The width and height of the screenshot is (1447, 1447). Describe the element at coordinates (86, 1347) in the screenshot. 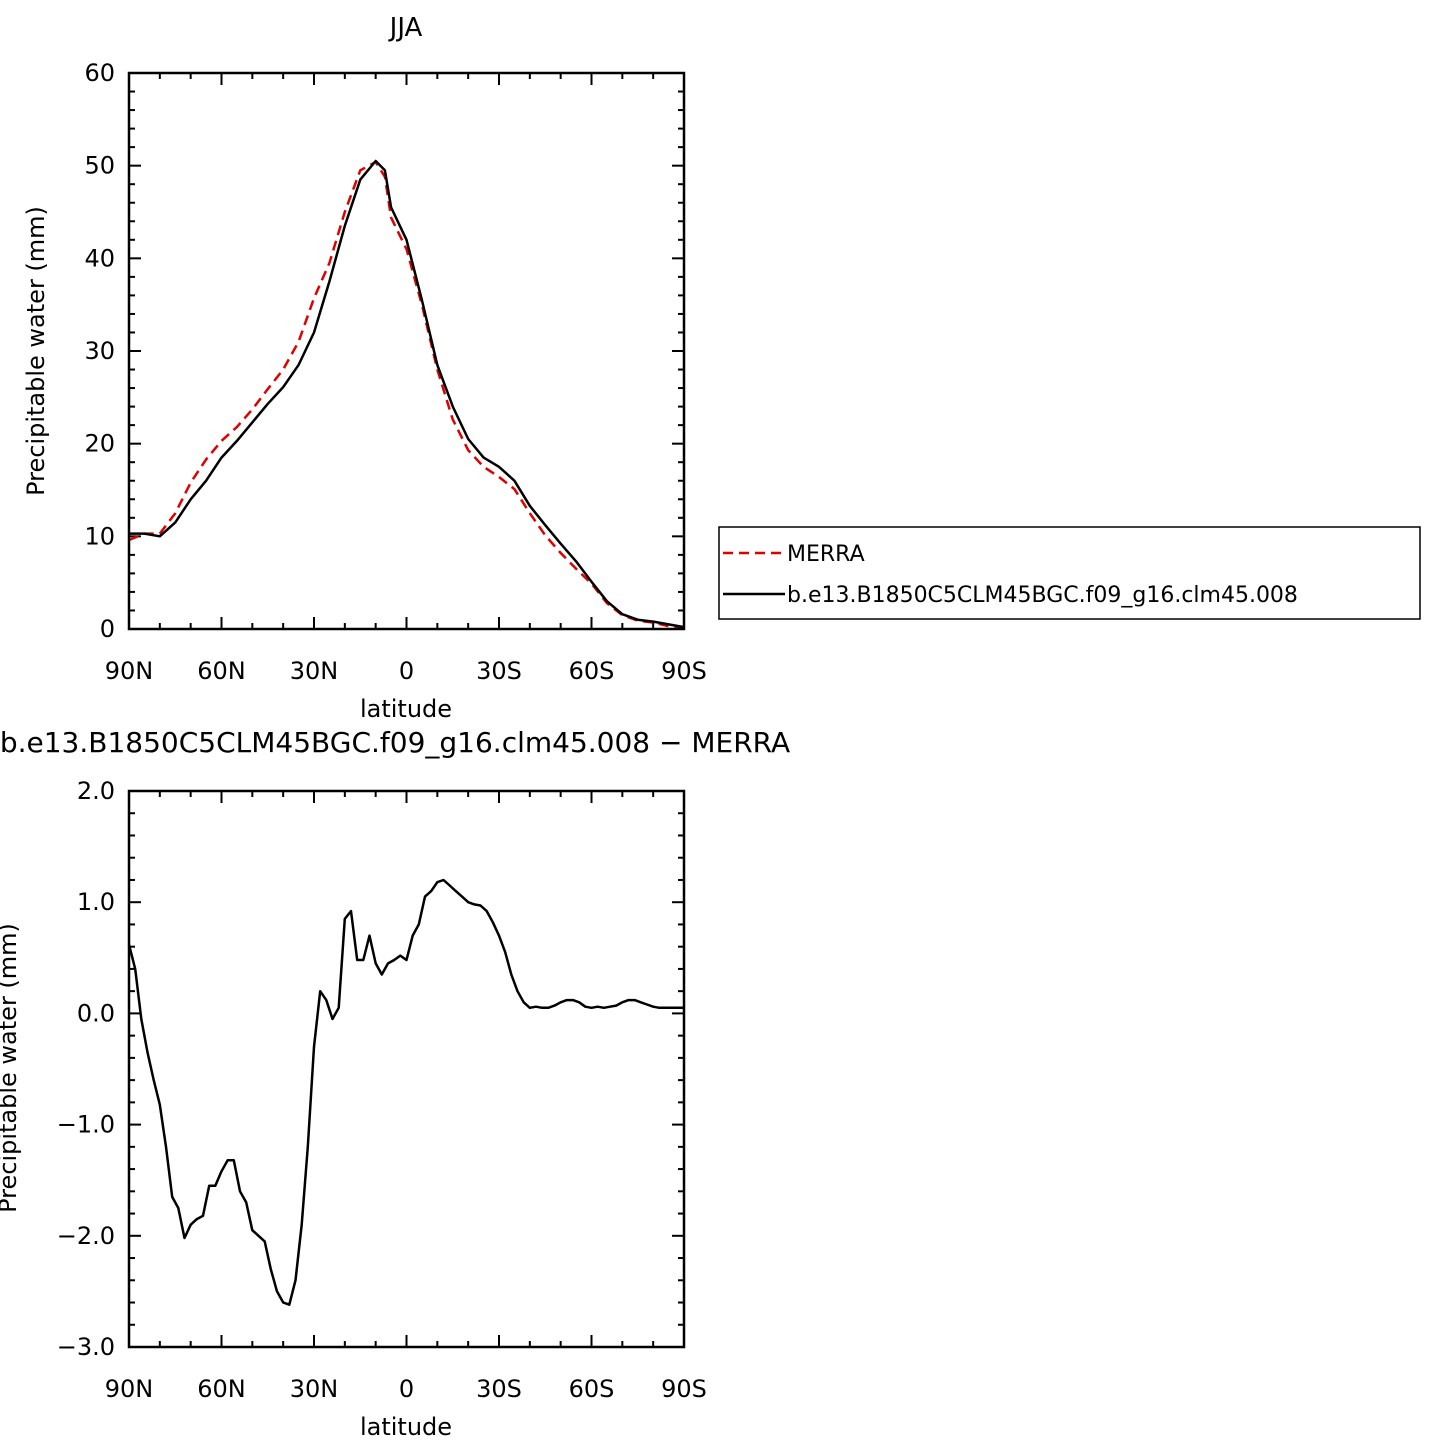

I see `bottom-y-tick-label: −3.0` at that location.